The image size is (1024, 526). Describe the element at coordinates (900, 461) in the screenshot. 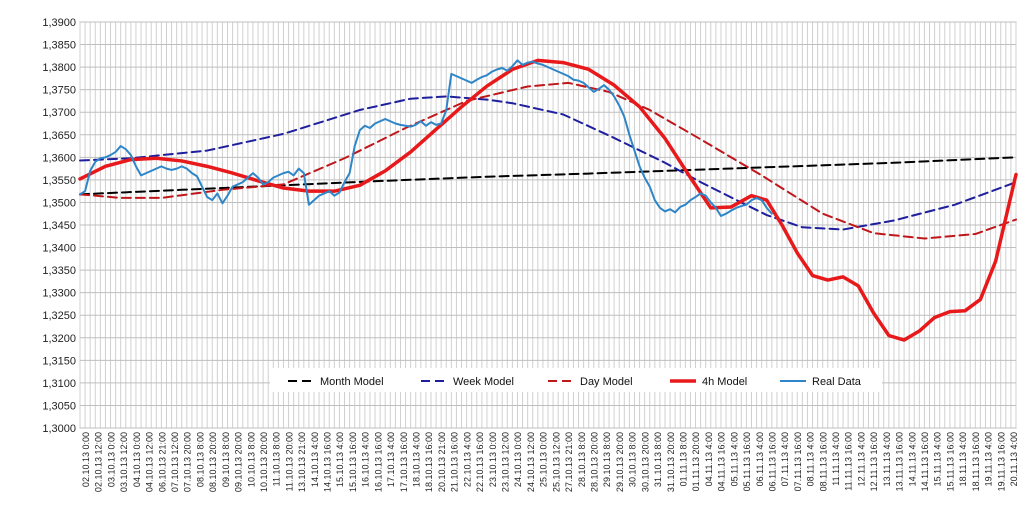

I see `x-tick-label: 13.11.13 16:00` at that location.